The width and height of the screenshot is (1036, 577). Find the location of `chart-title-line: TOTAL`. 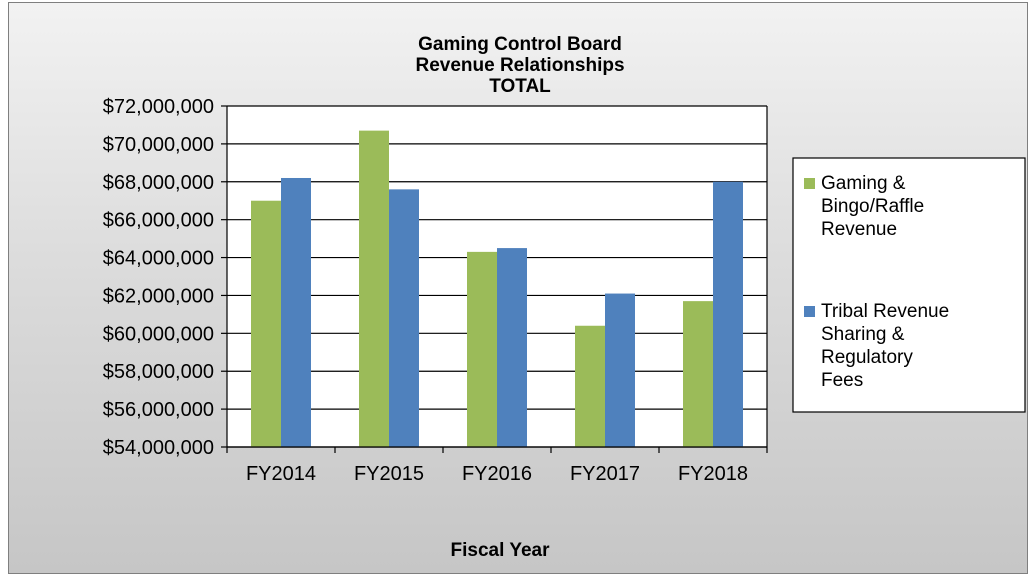

chart-title-line: TOTAL is located at coordinates (520, 86).